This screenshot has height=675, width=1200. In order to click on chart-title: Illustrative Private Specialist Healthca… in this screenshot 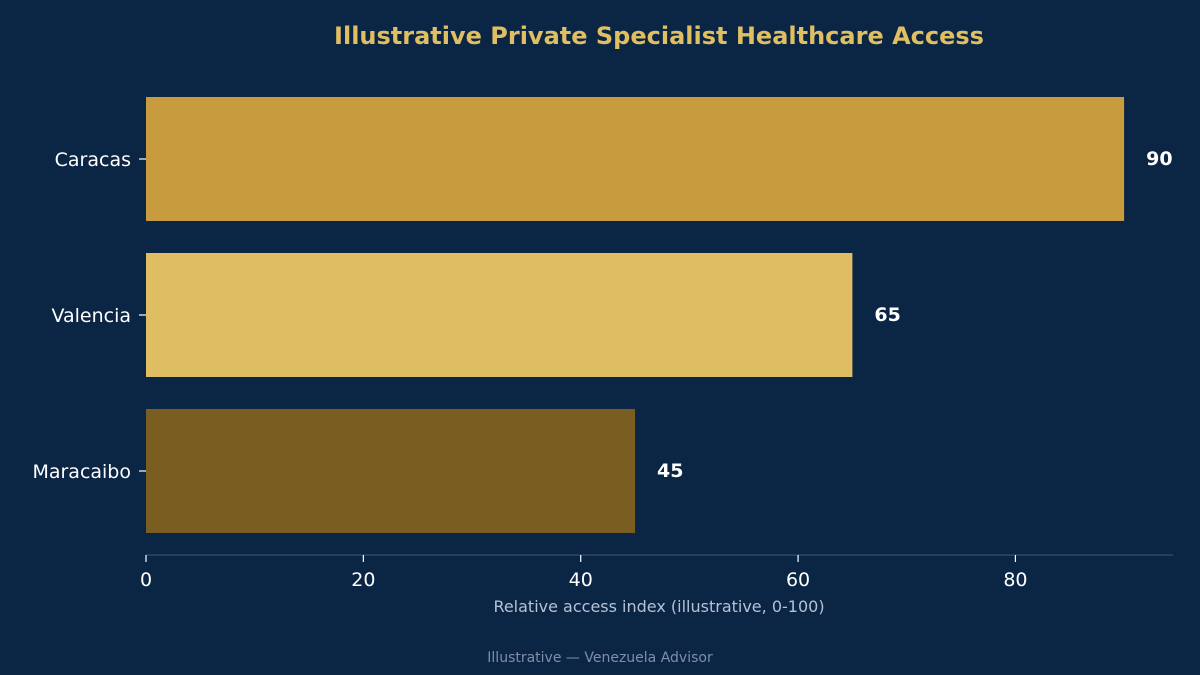, I will do `click(659, 36)`.